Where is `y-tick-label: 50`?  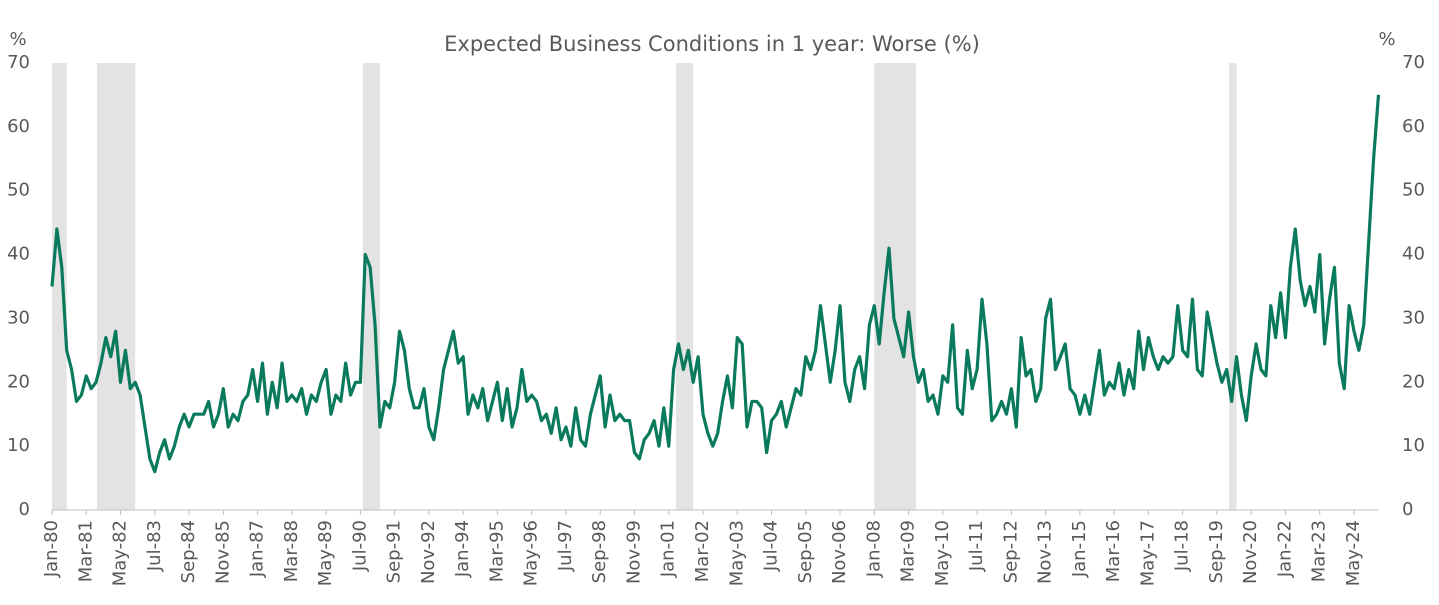 y-tick-label: 50 is located at coordinates (18, 190).